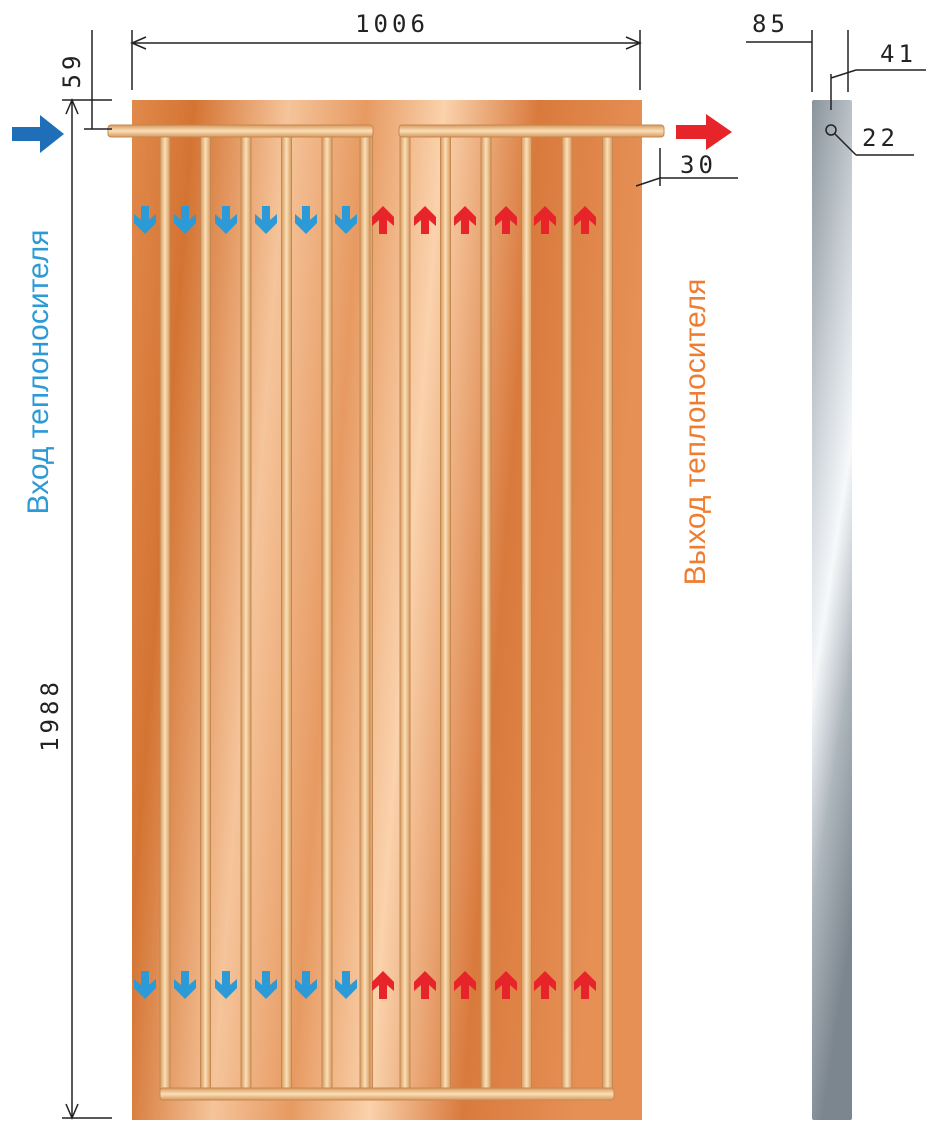  What do you see at coordinates (72, 70) in the screenshot?
I see `dimension-header-offset-label: 59` at bounding box center [72, 70].